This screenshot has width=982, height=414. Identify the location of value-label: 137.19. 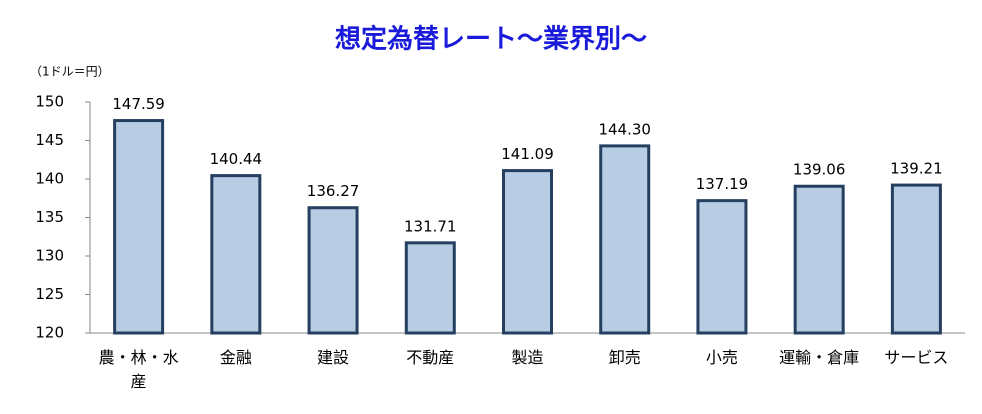
(722, 184).